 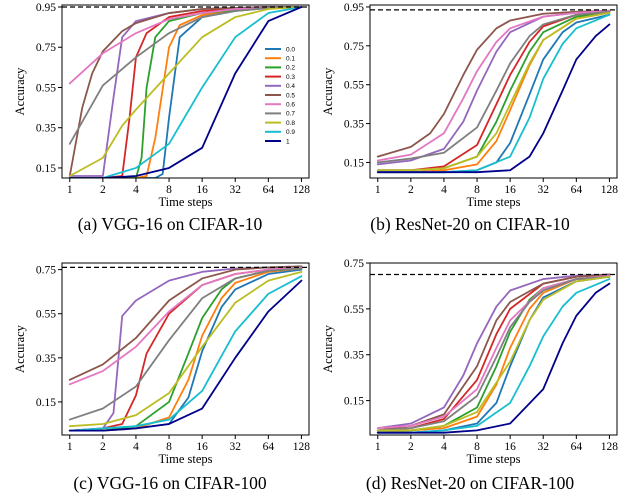 I want to click on panel-caption: (d) ResNet-20 on CIFAR-100, so click(x=470, y=483).